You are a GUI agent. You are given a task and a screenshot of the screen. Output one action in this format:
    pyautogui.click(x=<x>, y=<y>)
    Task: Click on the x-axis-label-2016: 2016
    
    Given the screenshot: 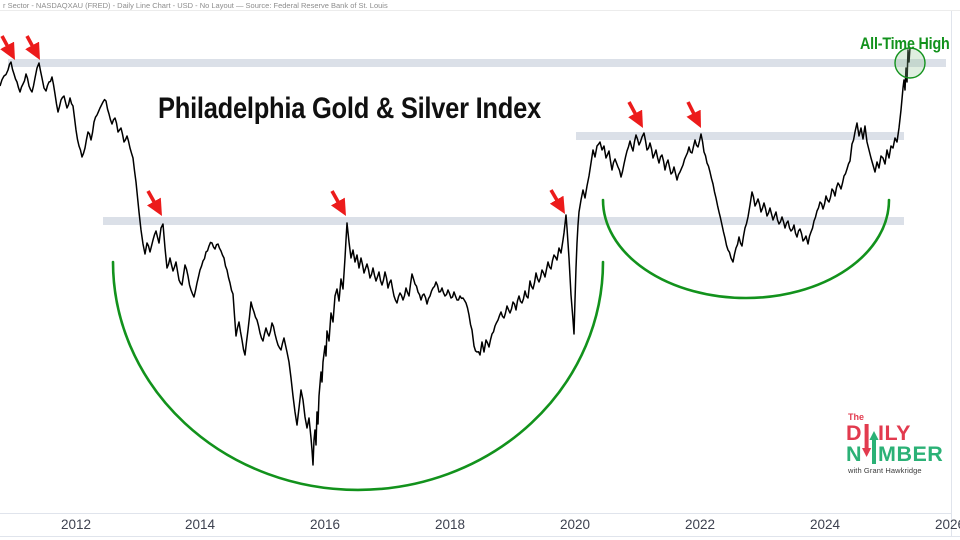 What is the action you would take?
    pyautogui.click(x=325, y=524)
    